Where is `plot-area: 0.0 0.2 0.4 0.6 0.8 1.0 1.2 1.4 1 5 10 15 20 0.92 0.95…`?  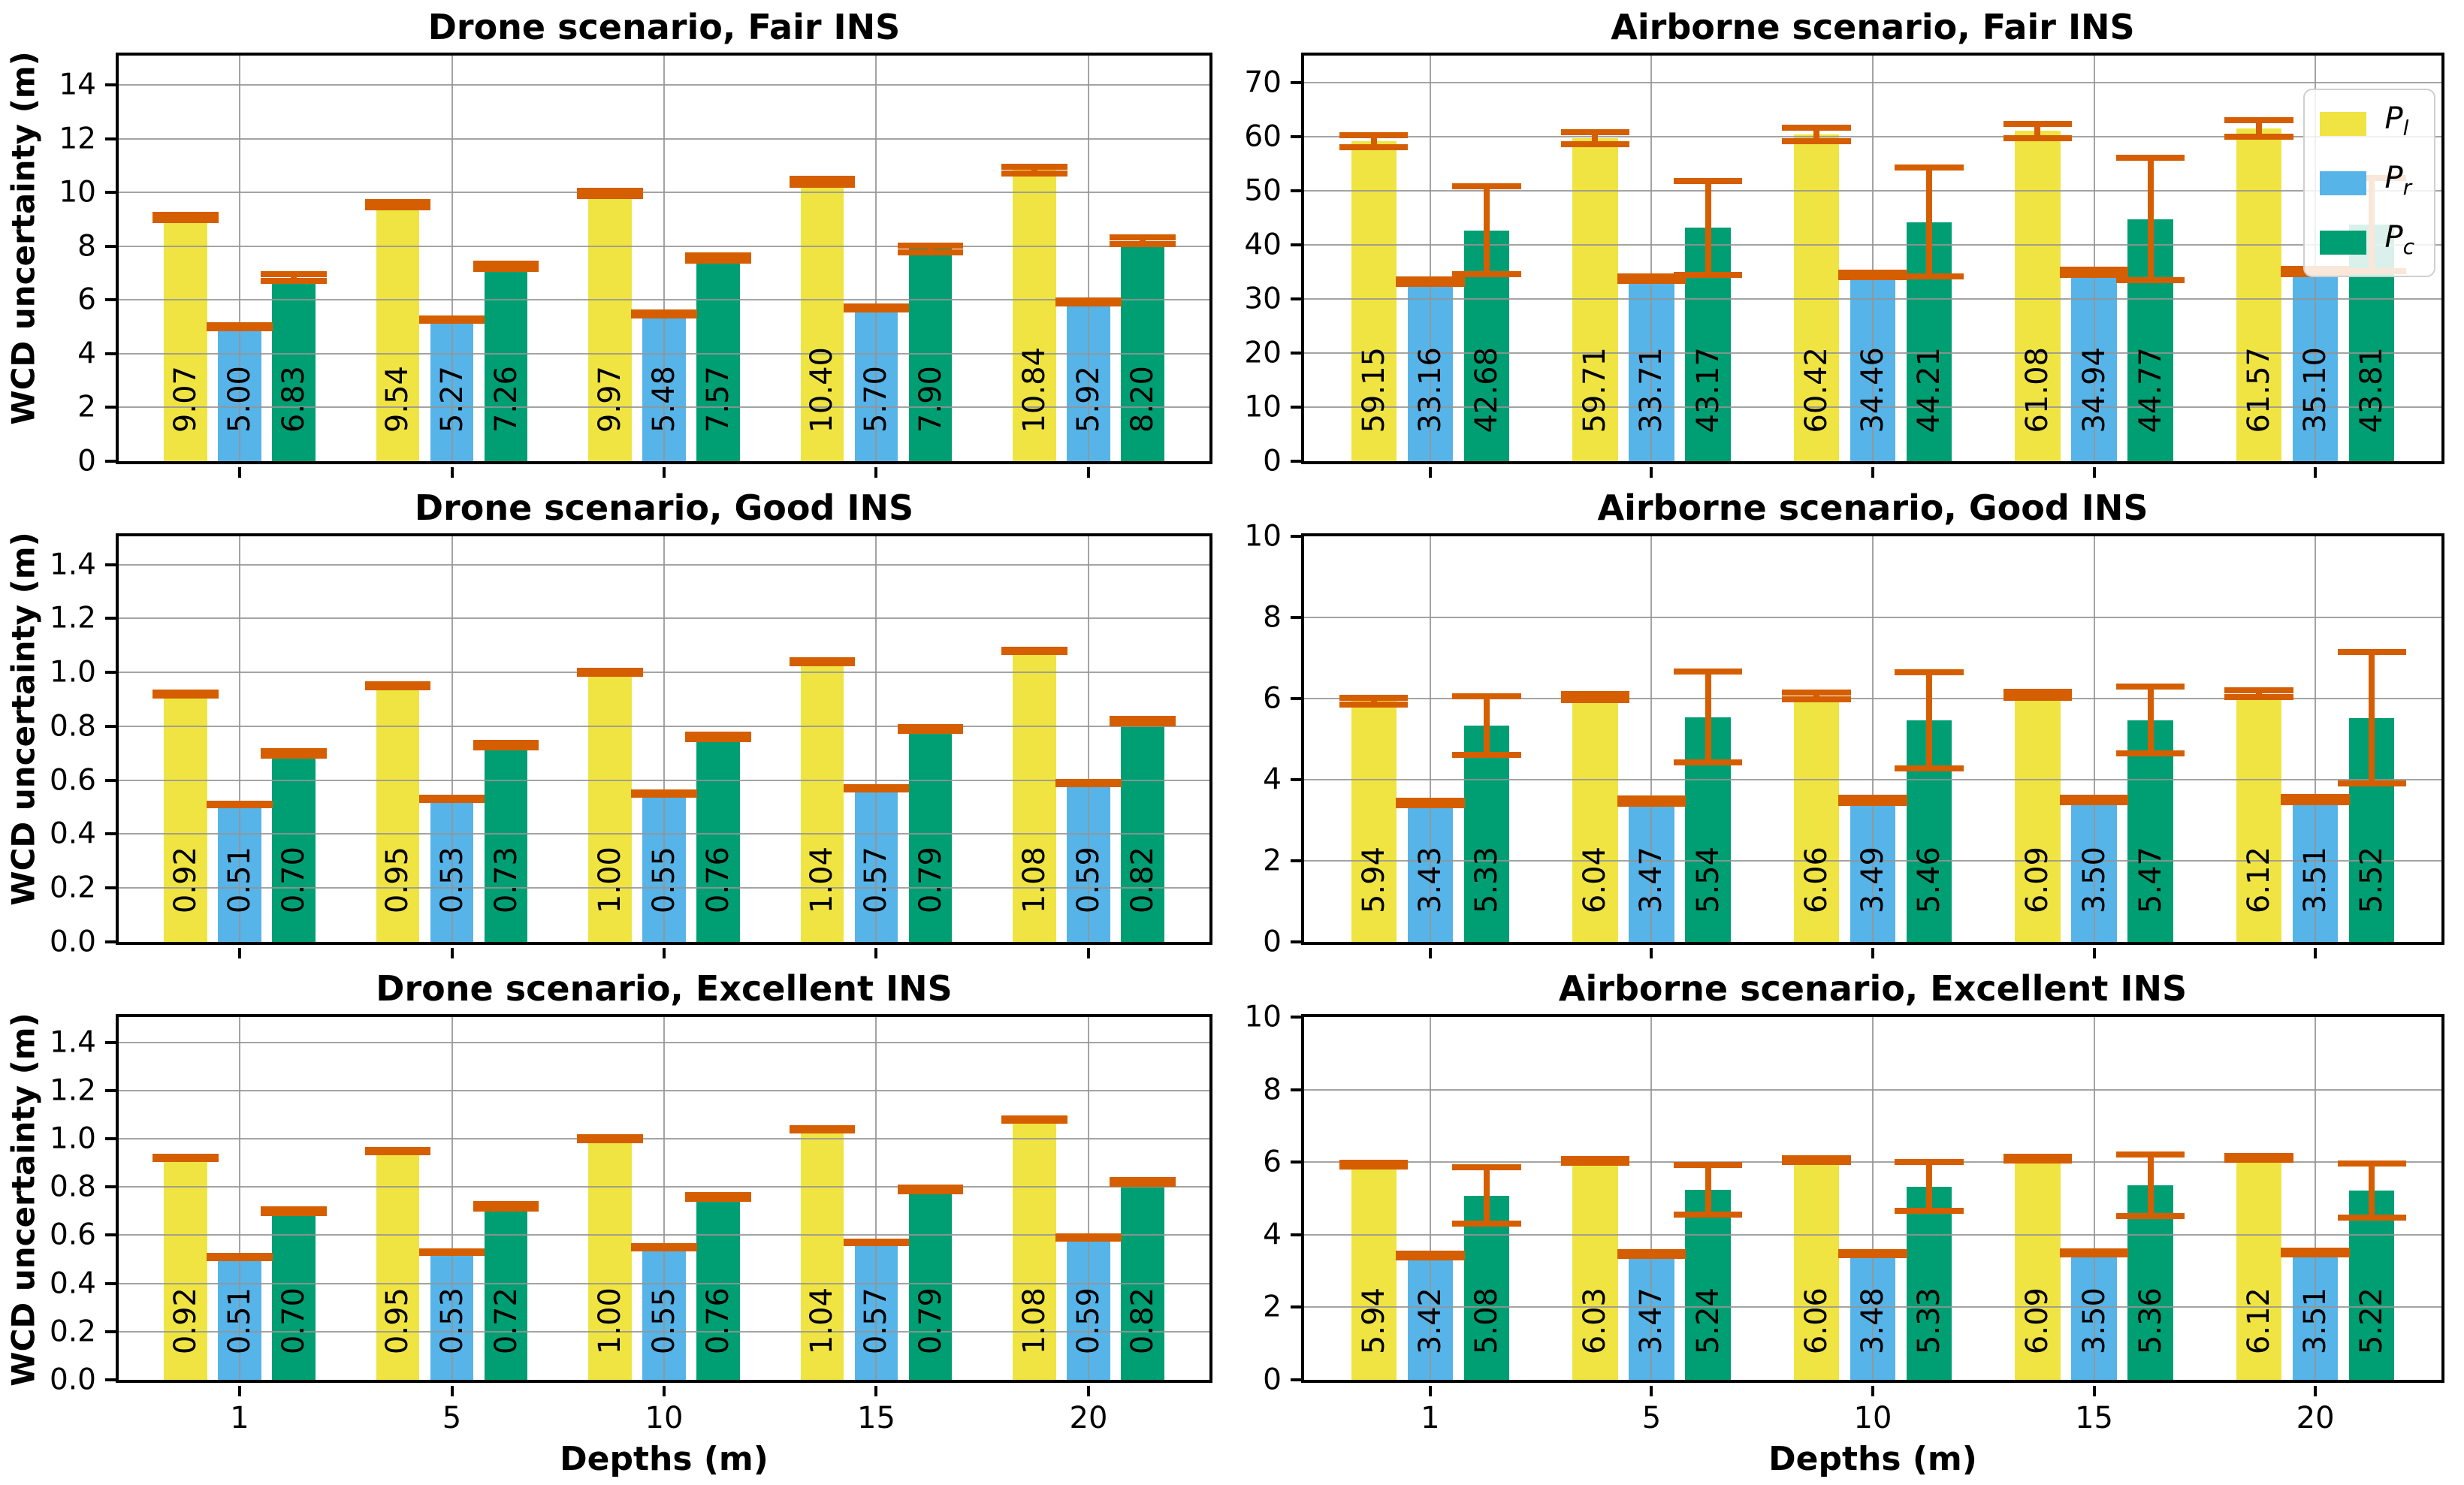
plot-area: 0.0 0.2 0.4 0.6 0.8 1.0 1.2 1.4 1 5 10 15 20 0.92 0.95… is located at coordinates (631, 1224).